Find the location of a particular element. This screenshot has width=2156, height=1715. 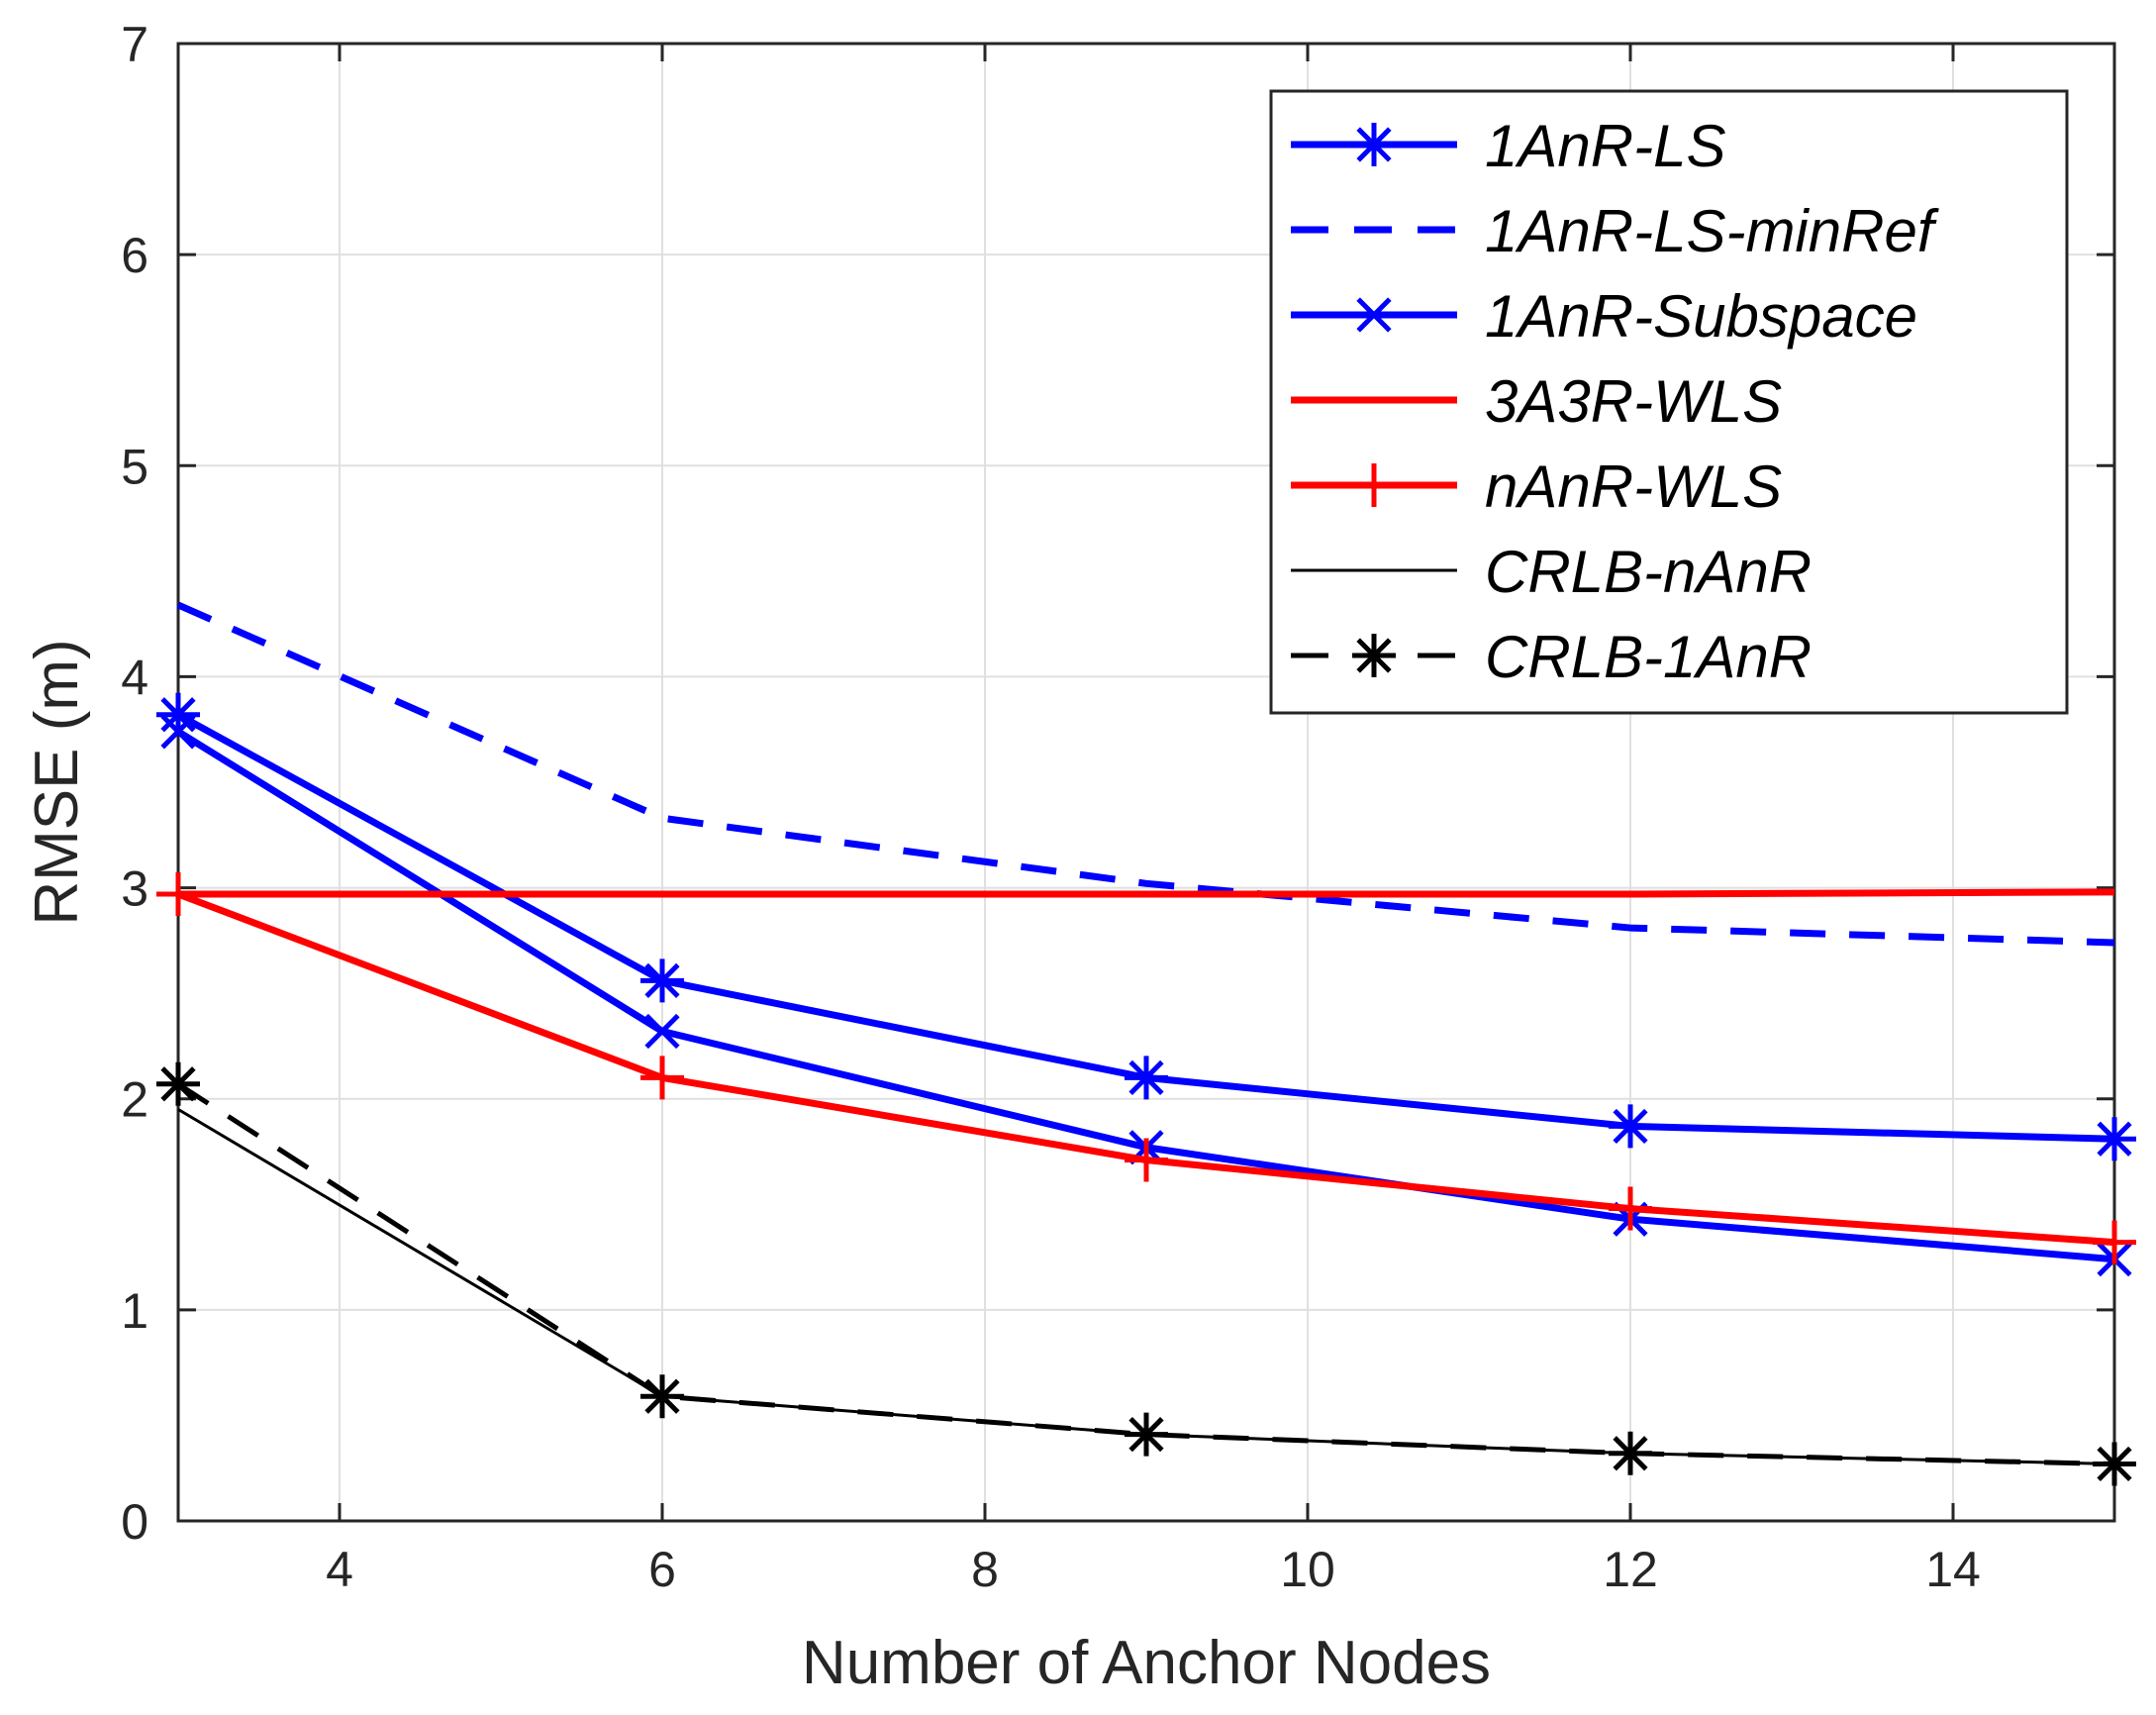

series-line-3a3r-wls is located at coordinates (1146, 893).